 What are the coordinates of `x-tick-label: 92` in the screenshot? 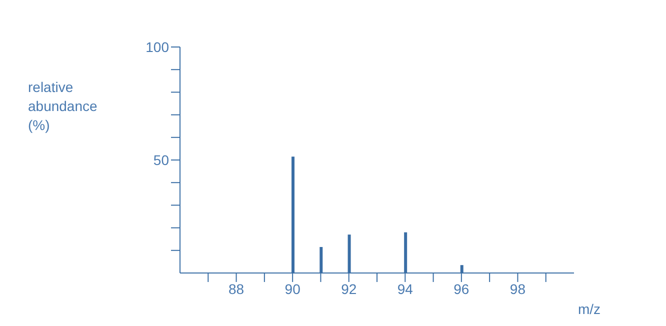 It's located at (349, 288).